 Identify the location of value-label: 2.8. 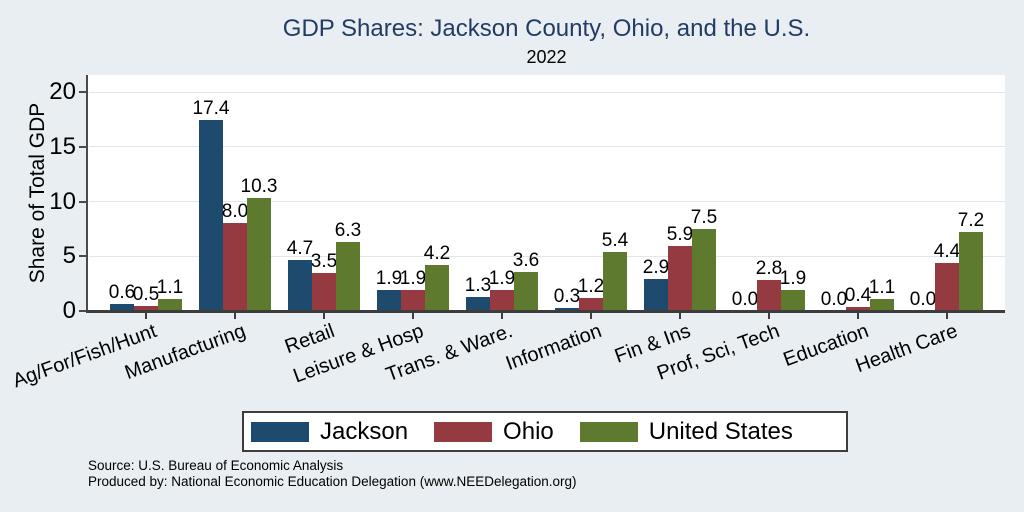
(769, 269).